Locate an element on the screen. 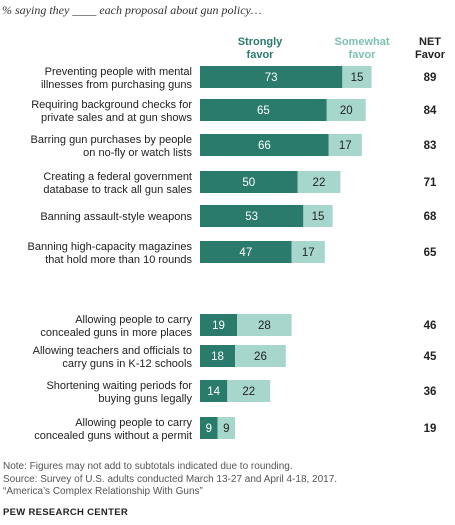 This screenshot has width=455, height=525. value-label-strongly: 73 is located at coordinates (271, 78).